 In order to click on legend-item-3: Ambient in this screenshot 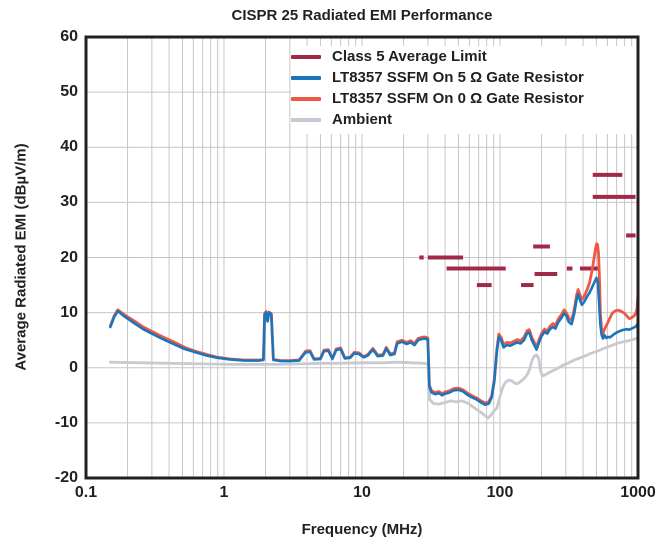, I will do `click(437, 119)`.